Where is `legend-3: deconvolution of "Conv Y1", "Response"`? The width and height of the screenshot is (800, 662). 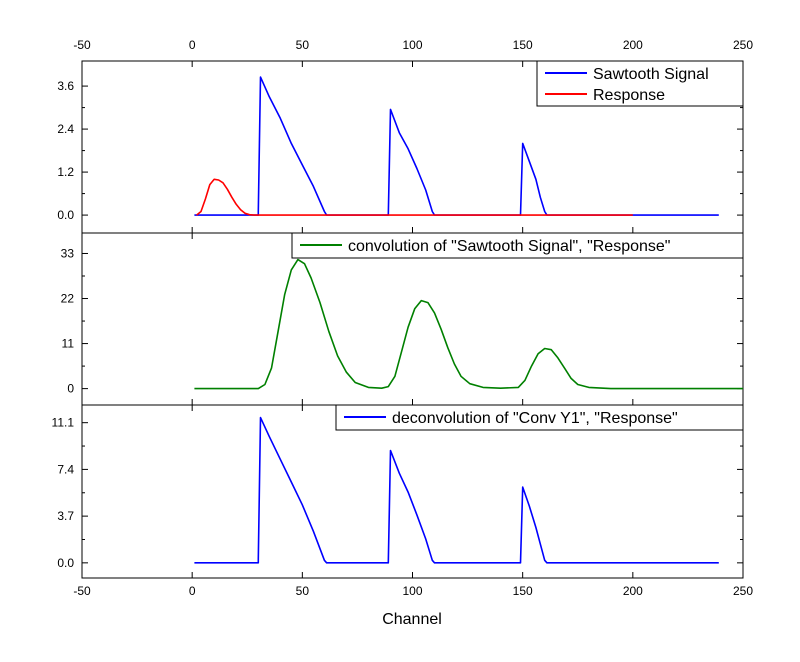
legend-3: deconvolution of "Conv Y1", "Response" is located at coordinates (539, 417).